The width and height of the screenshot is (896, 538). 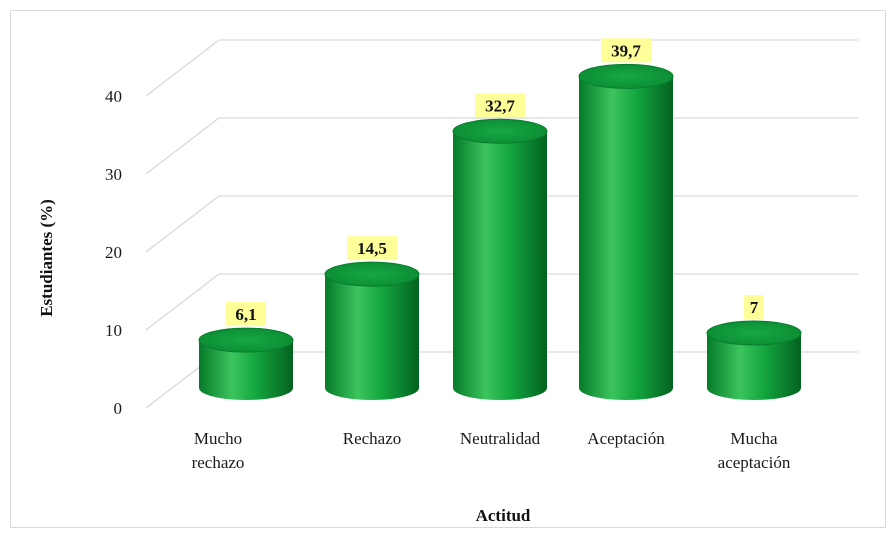 I want to click on y-axis-title: Estudiantes (%), so click(x=46, y=258).